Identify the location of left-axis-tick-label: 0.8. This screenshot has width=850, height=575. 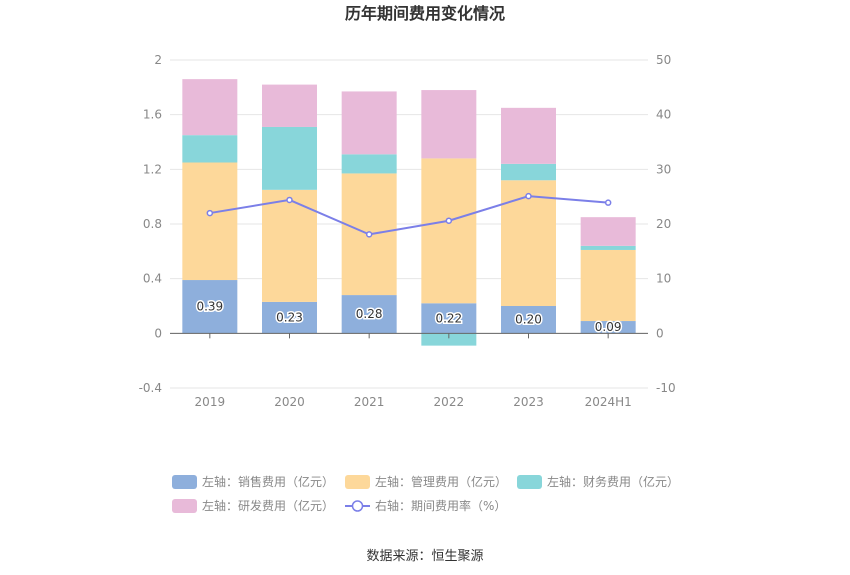
(152, 224).